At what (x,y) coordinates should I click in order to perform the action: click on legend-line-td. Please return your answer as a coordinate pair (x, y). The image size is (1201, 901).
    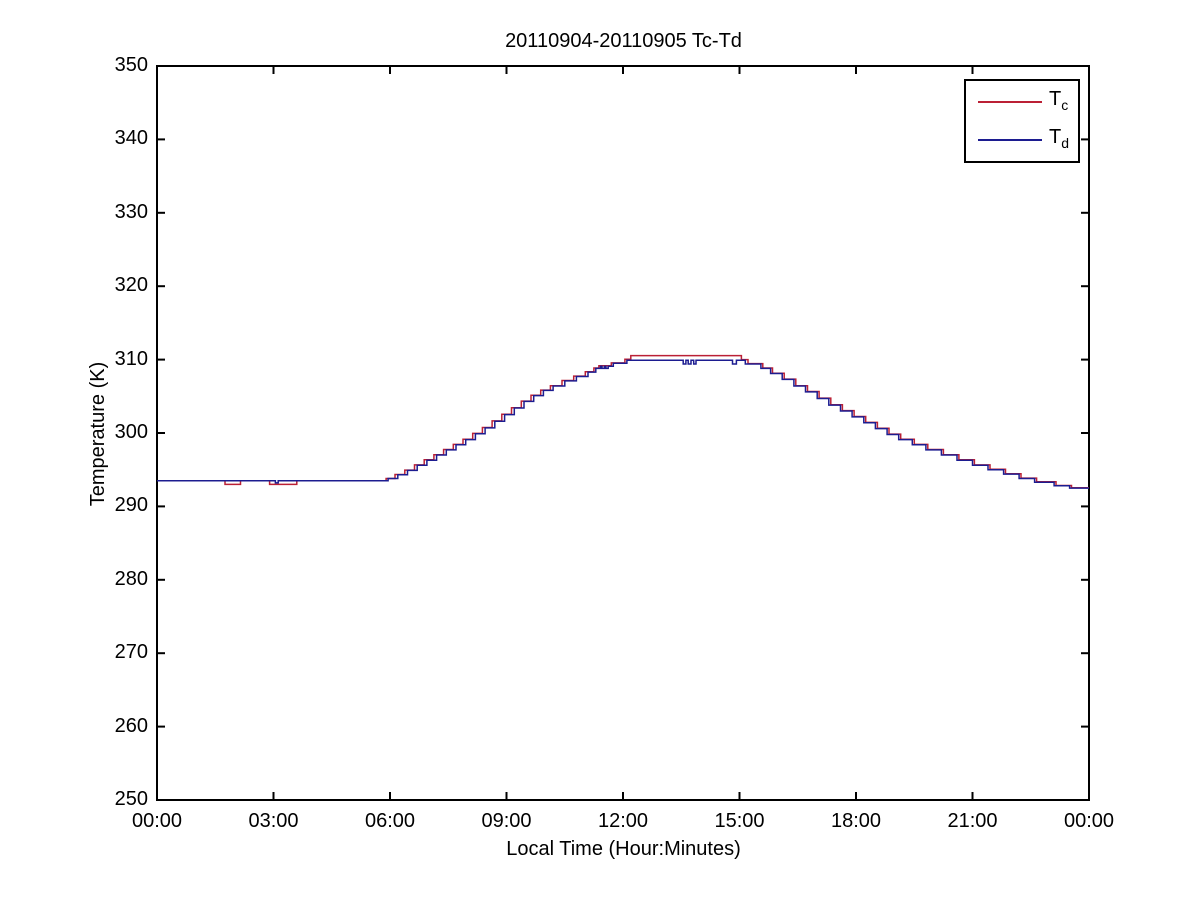
    Looking at the image, I should click on (1010, 140).